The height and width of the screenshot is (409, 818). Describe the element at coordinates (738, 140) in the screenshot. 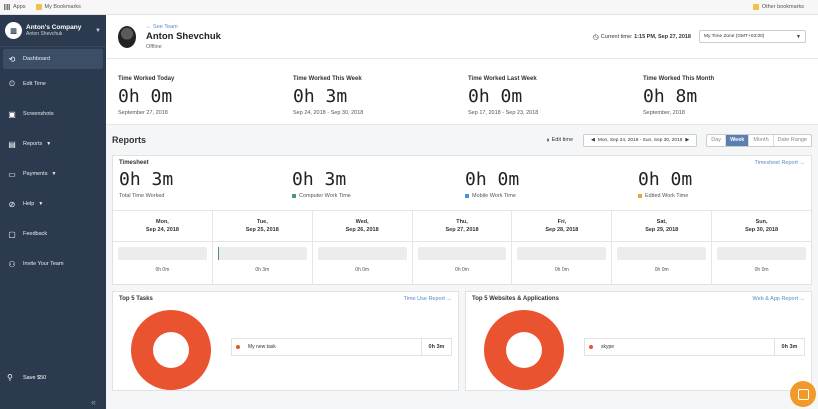

I see `view-week: Week` at that location.